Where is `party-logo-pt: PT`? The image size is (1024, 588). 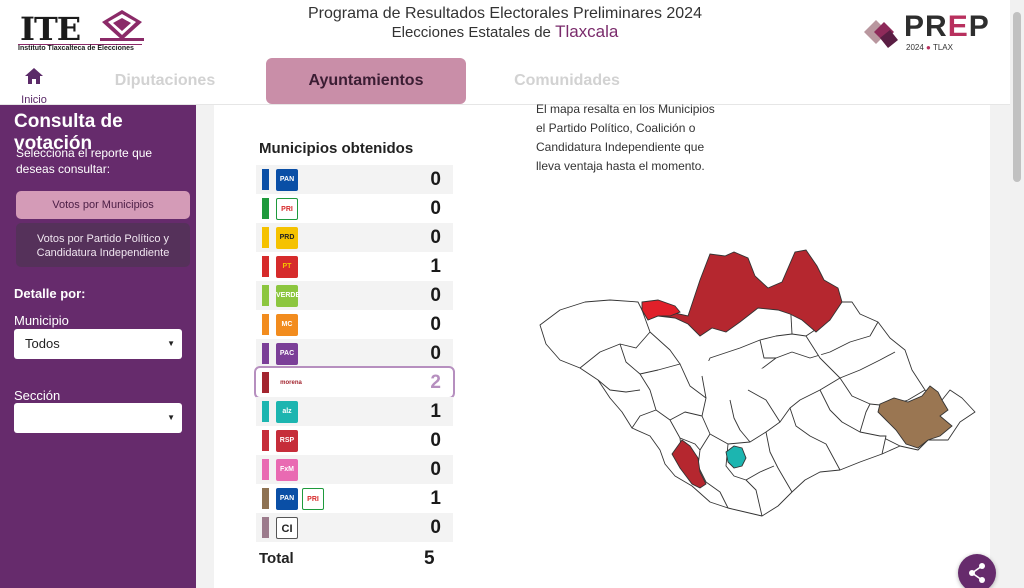 party-logo-pt: PT is located at coordinates (287, 267).